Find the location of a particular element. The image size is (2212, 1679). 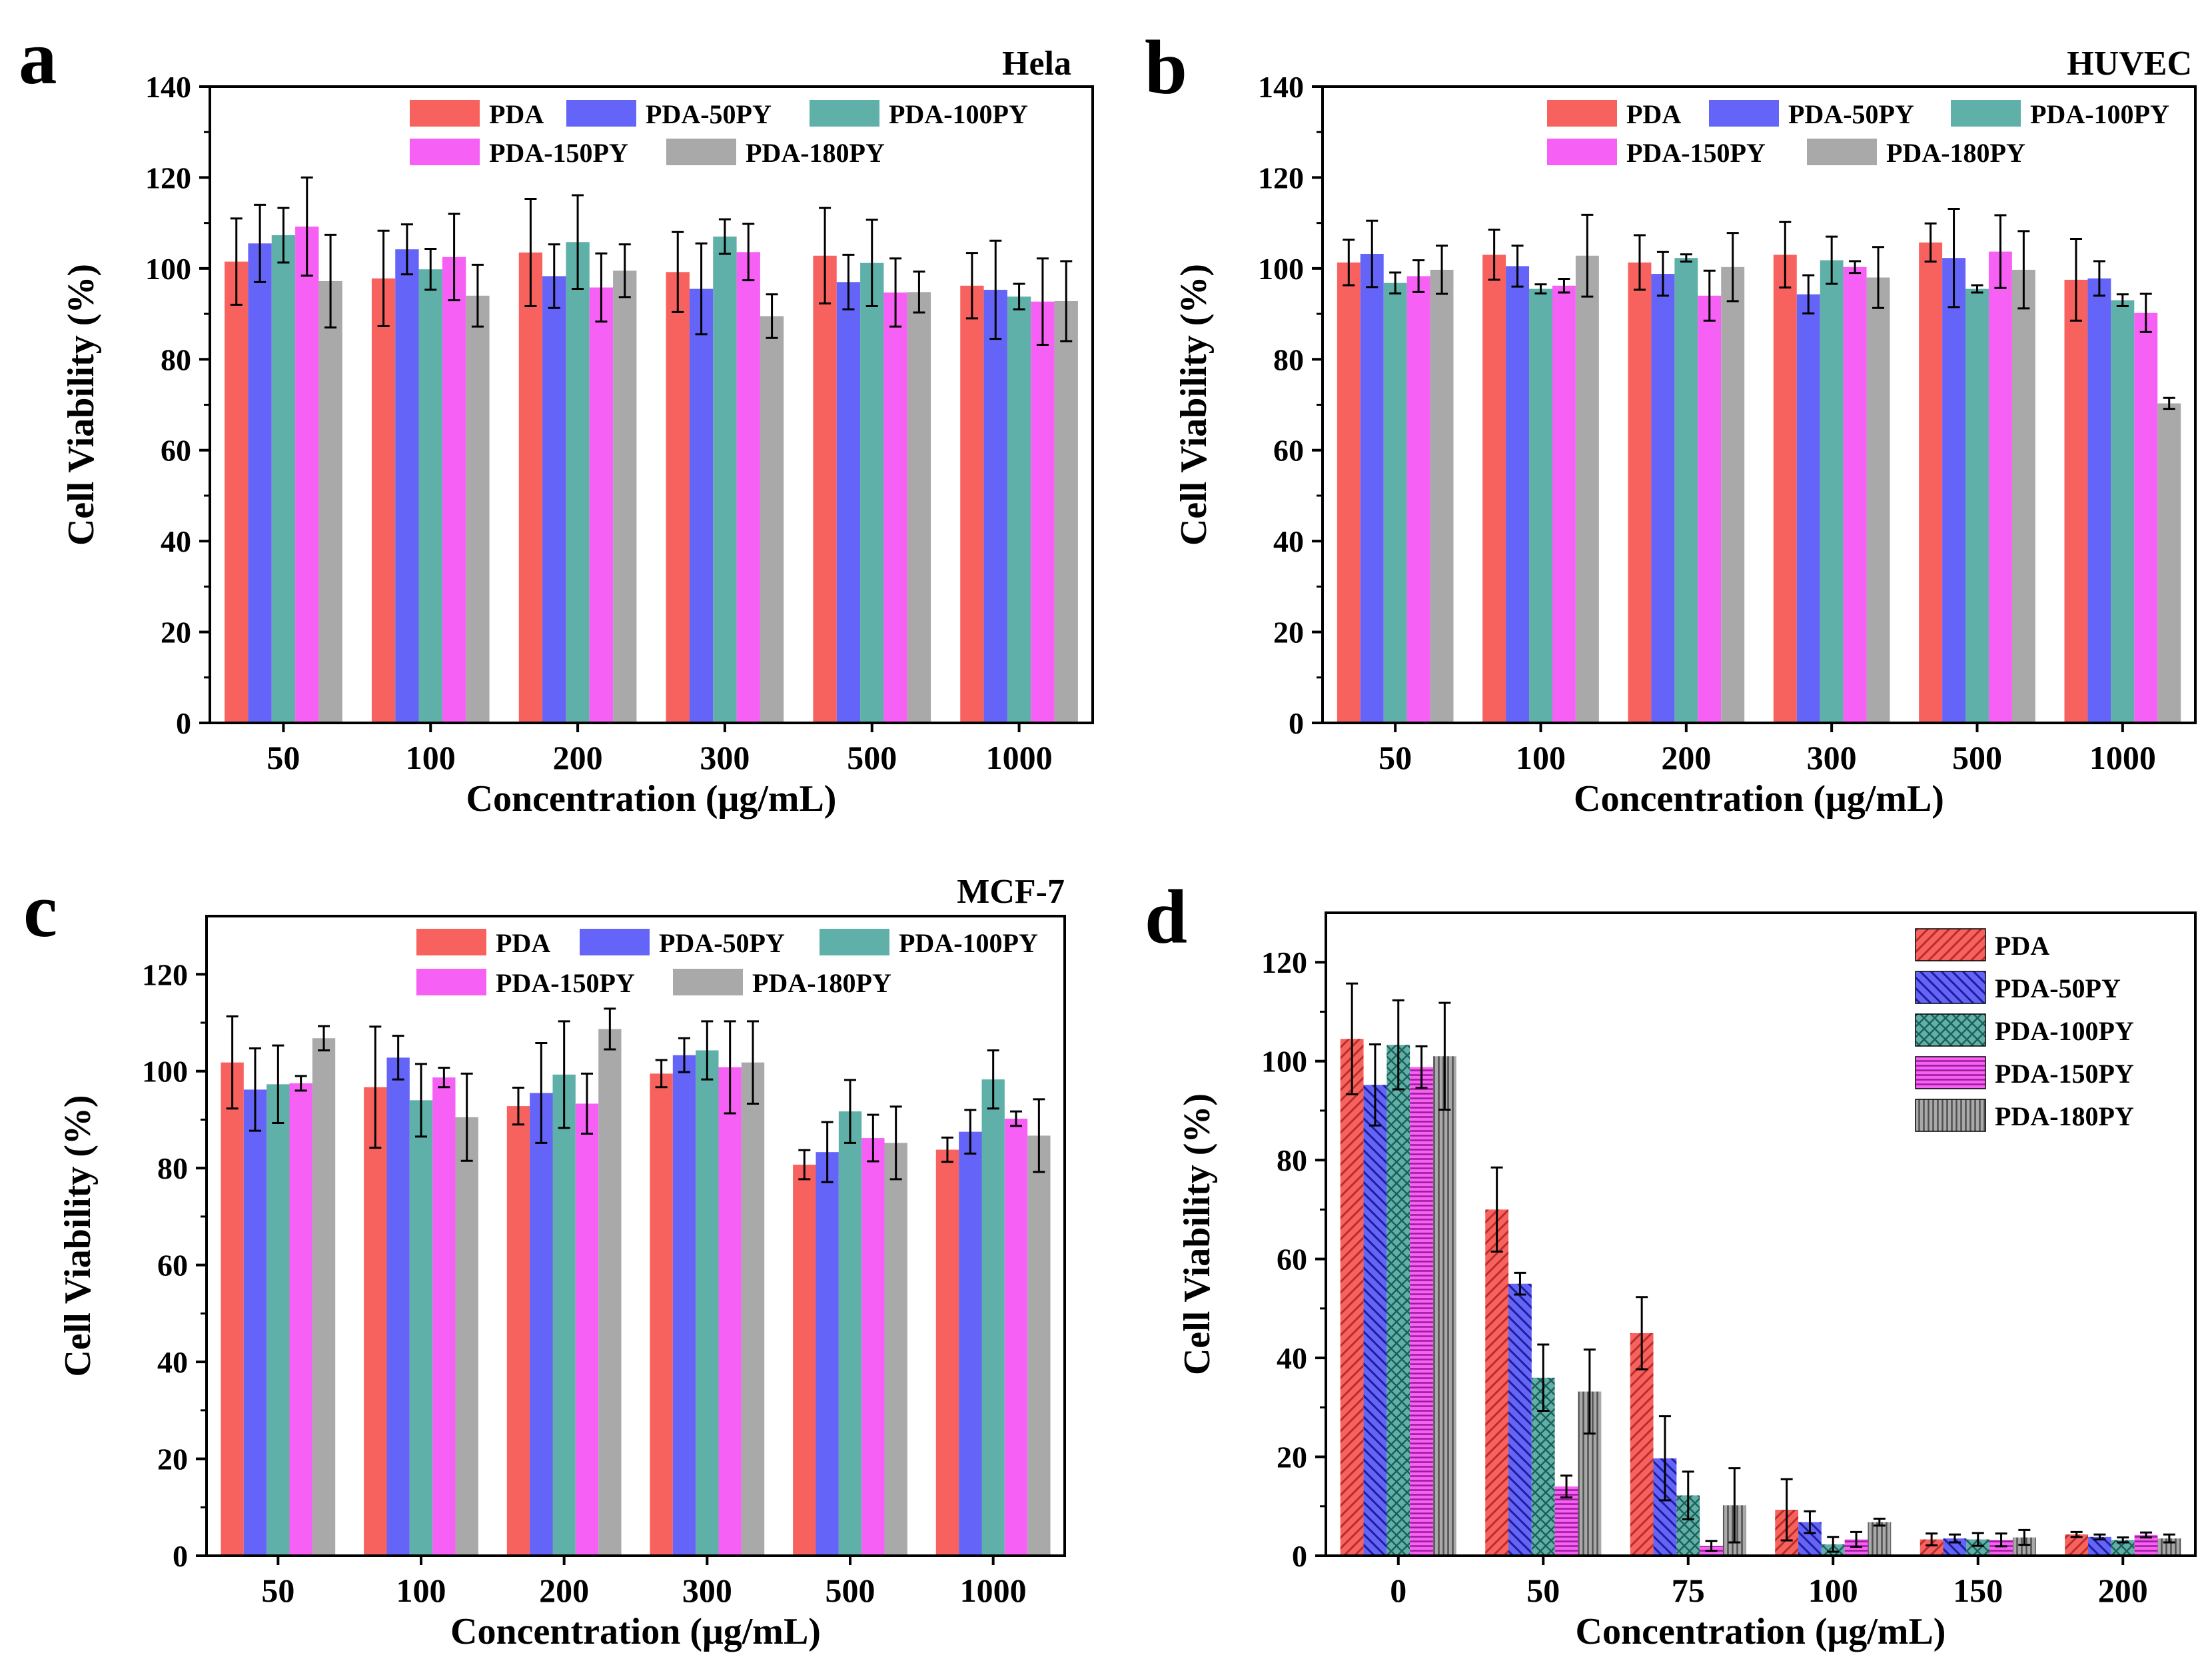

pa-legend-swatch-pda is located at coordinates (445, 113).